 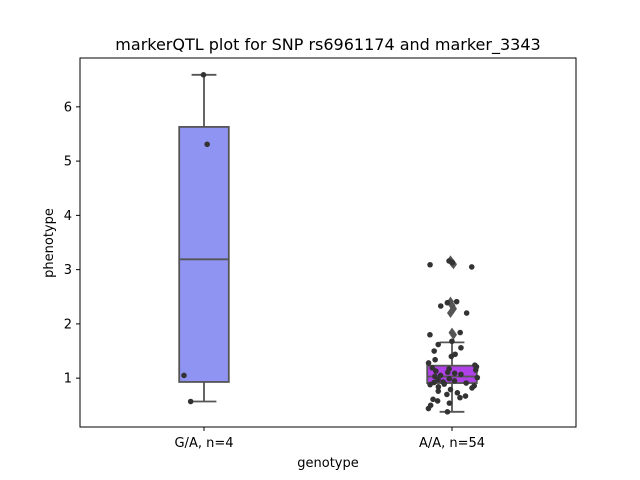 What do you see at coordinates (68, 216) in the screenshot?
I see `y-tick-label: 4` at bounding box center [68, 216].